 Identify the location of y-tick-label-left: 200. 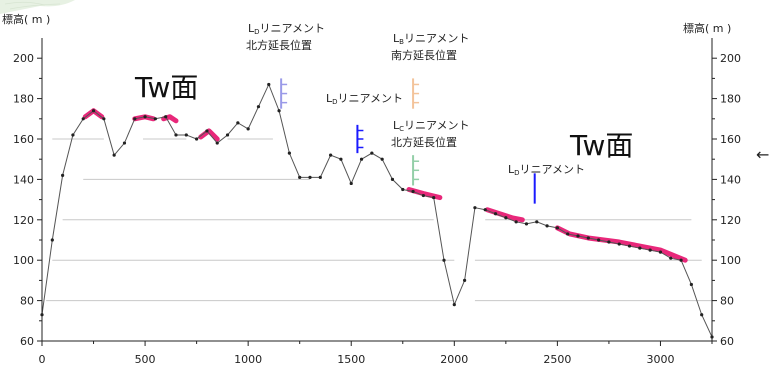
(23, 58).